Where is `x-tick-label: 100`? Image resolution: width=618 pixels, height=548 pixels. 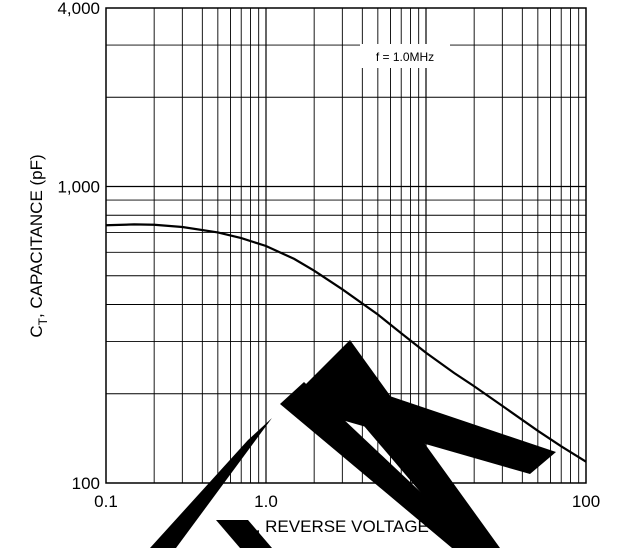 x-tick-label: 100 is located at coordinates (586, 501).